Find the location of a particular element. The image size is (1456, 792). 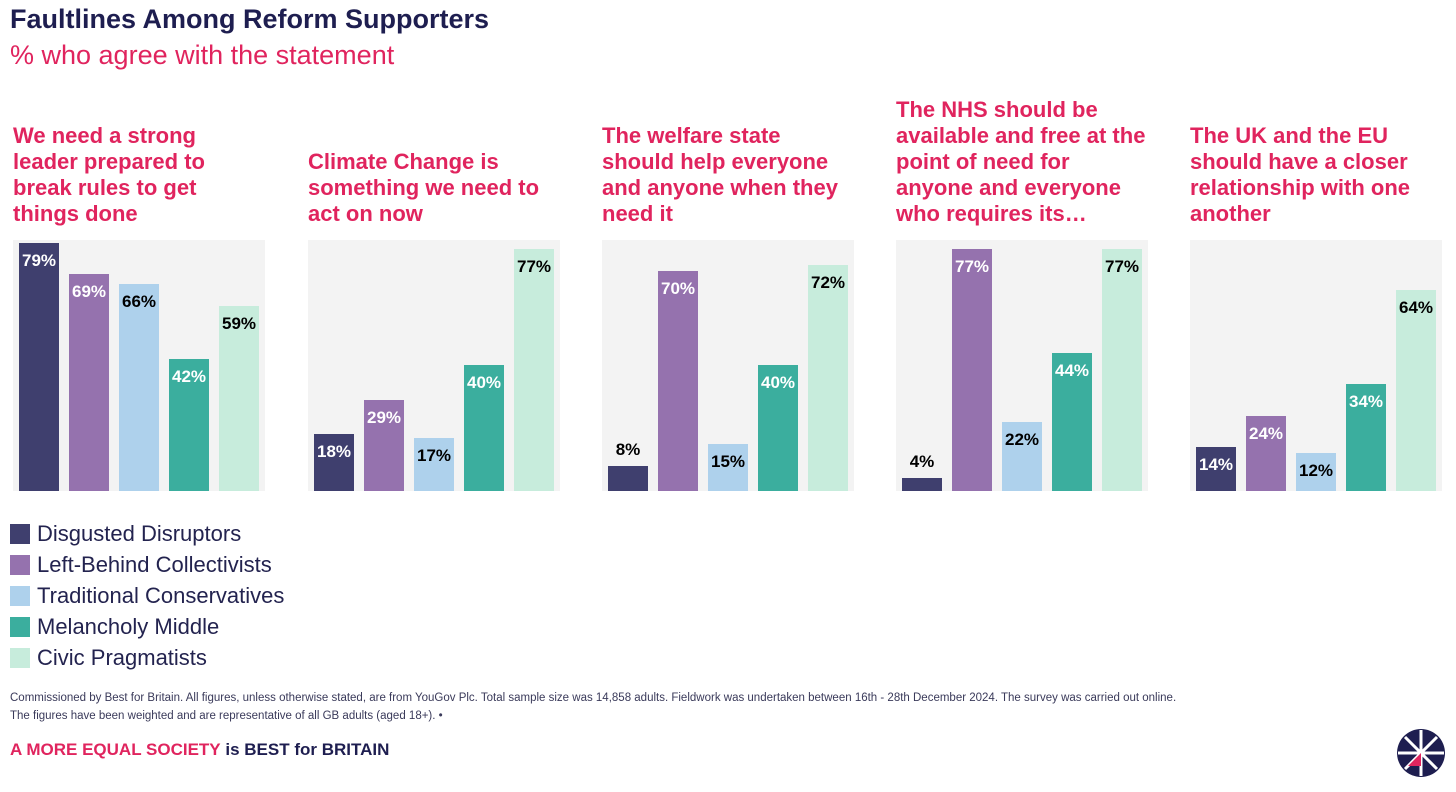

tagline-pink: A MORE EQUAL SOCIETY is located at coordinates (115, 749).